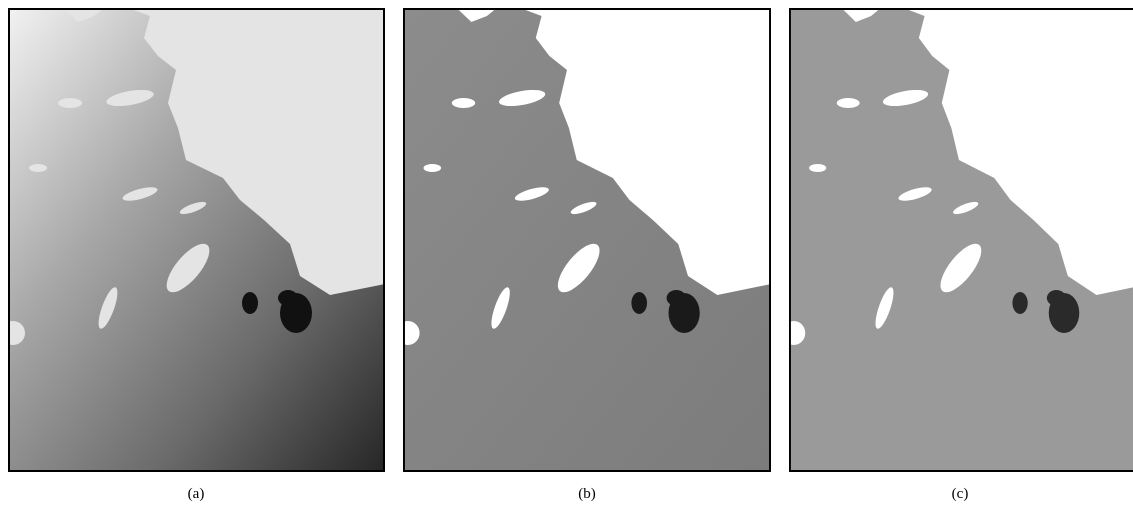  What do you see at coordinates (587, 494) in the screenshot?
I see `caption: (b)` at bounding box center [587, 494].